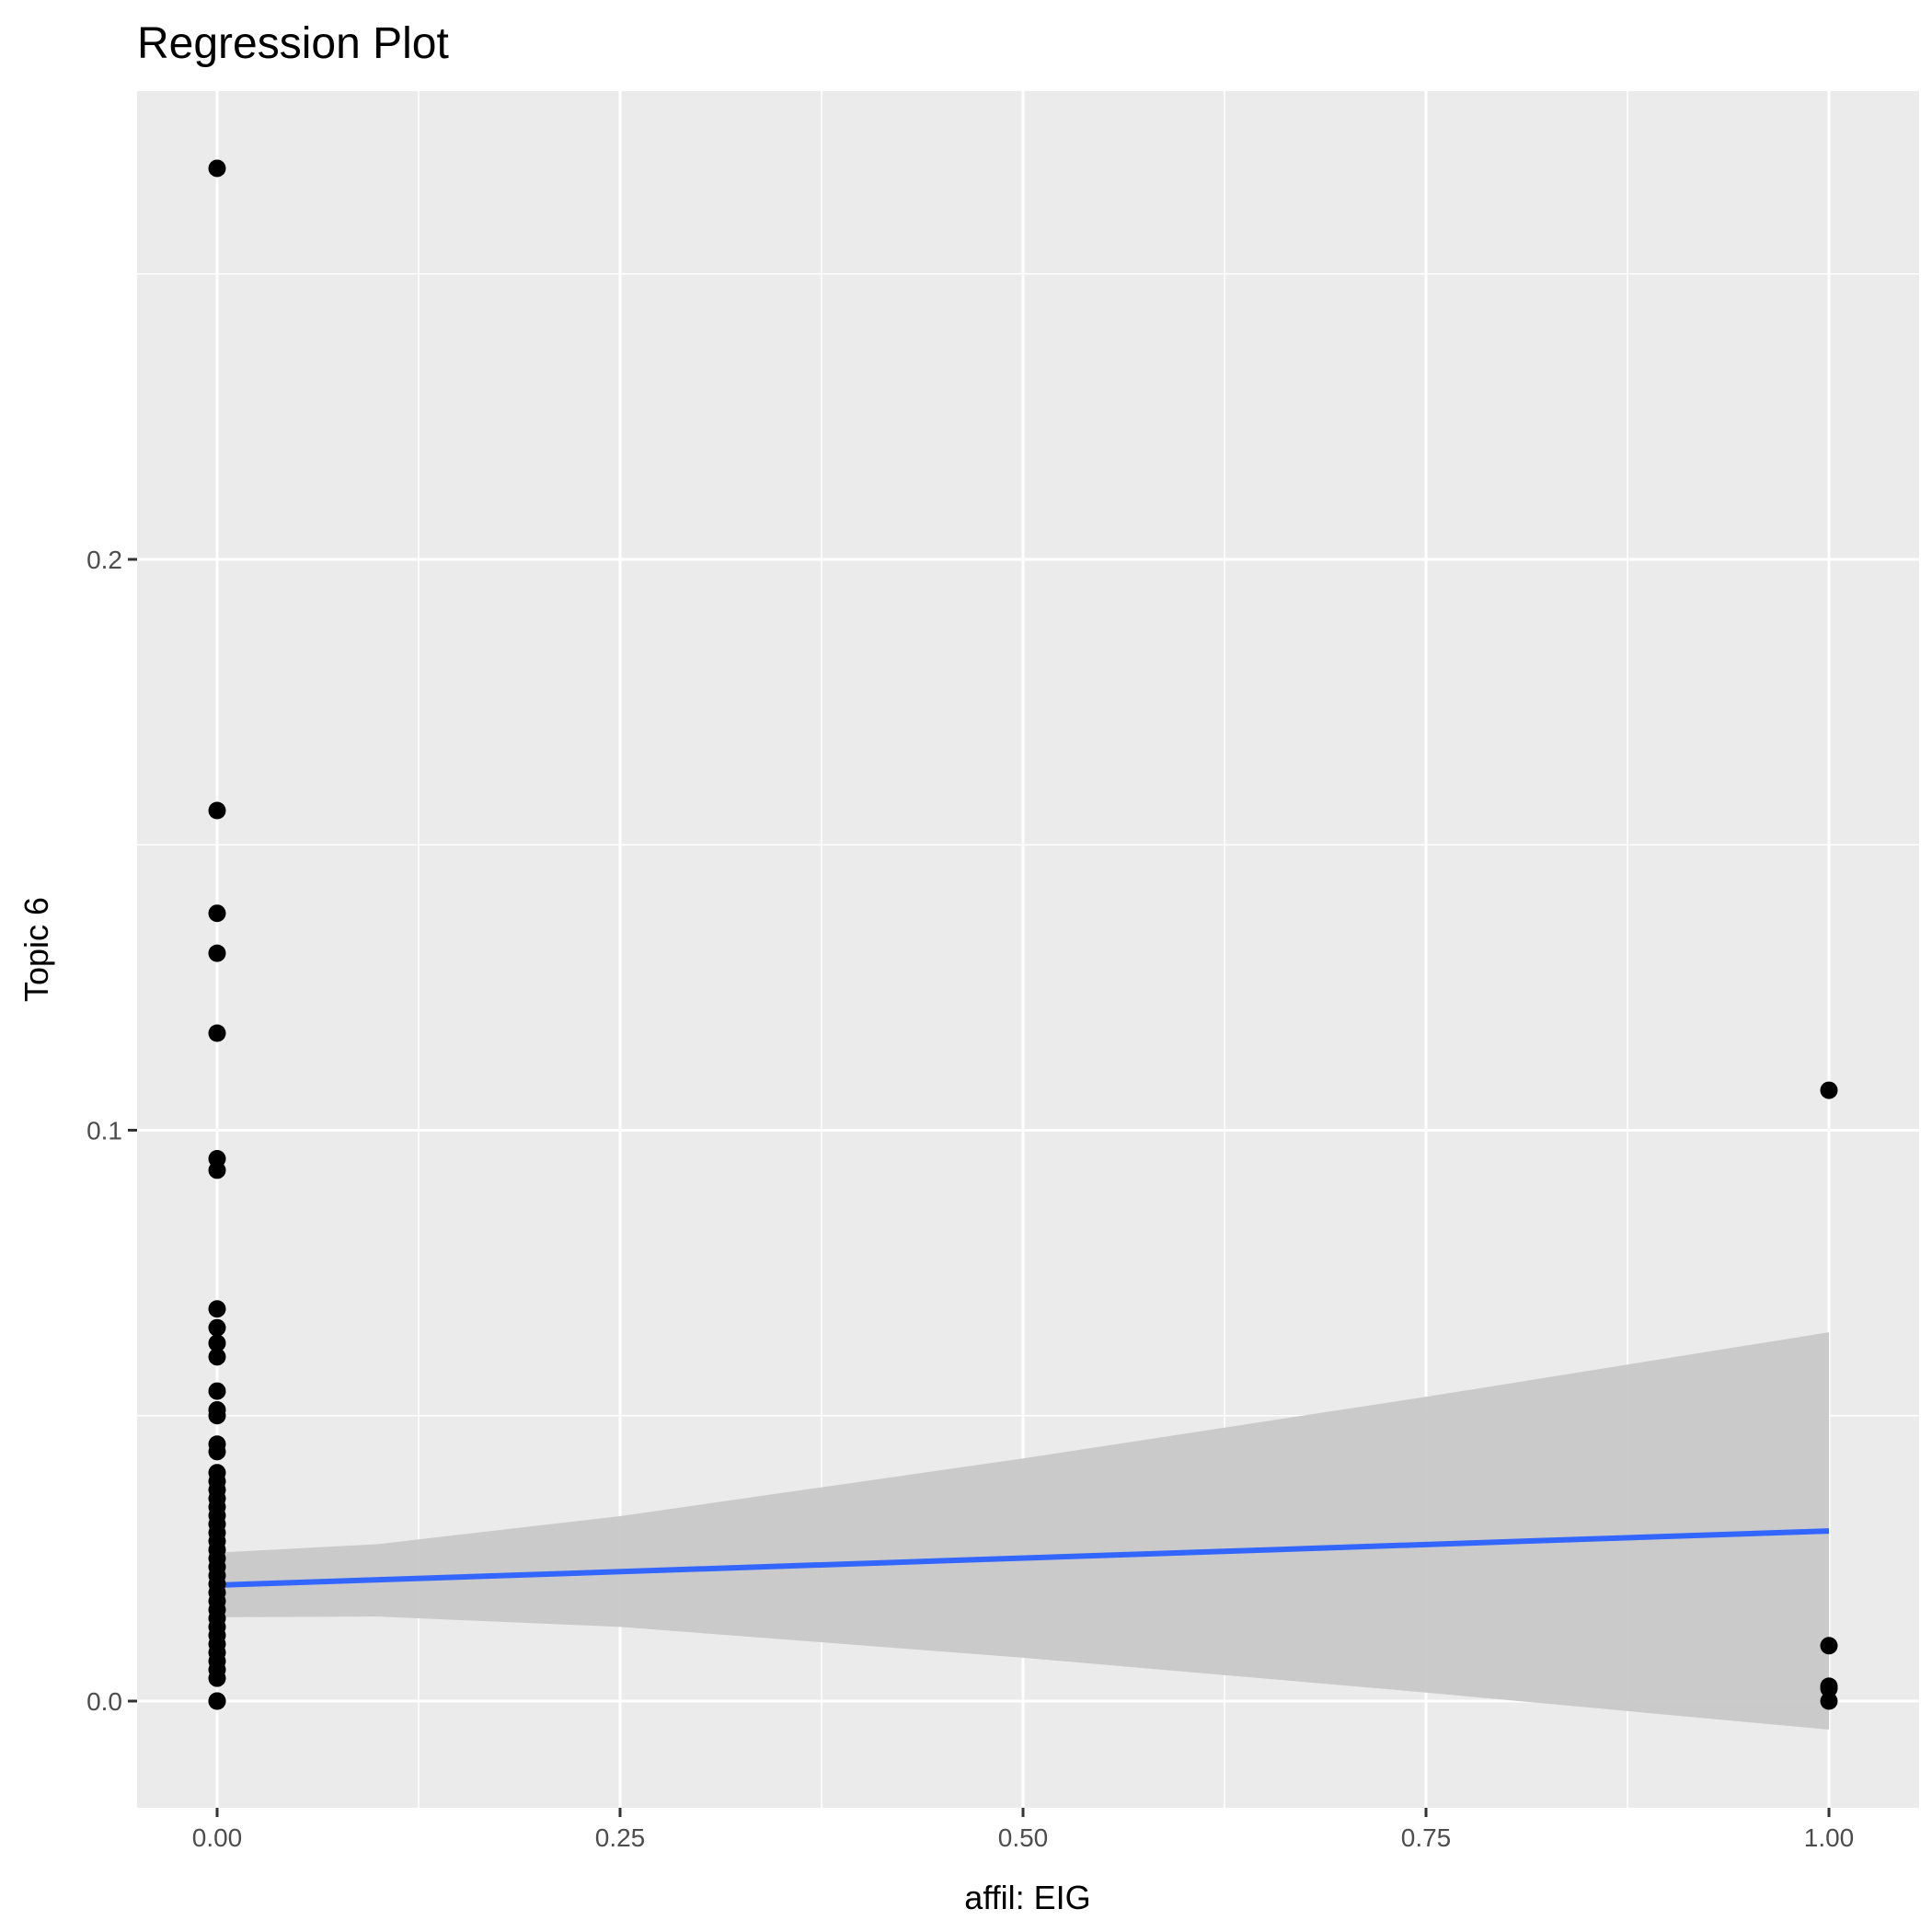  What do you see at coordinates (1426, 1837) in the screenshot?
I see `x-tick-label: 0.75` at bounding box center [1426, 1837].